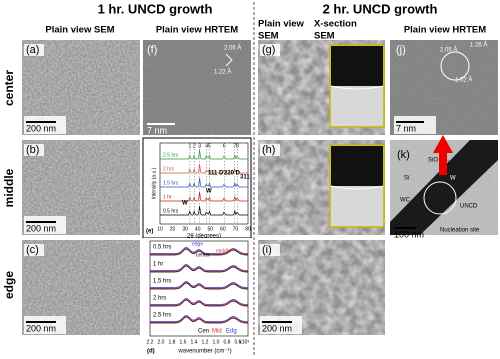 The image size is (500, 359). Describe the element at coordinates (222, 72) in the screenshot. I see `spacing-label: 1.22 Å` at that location.